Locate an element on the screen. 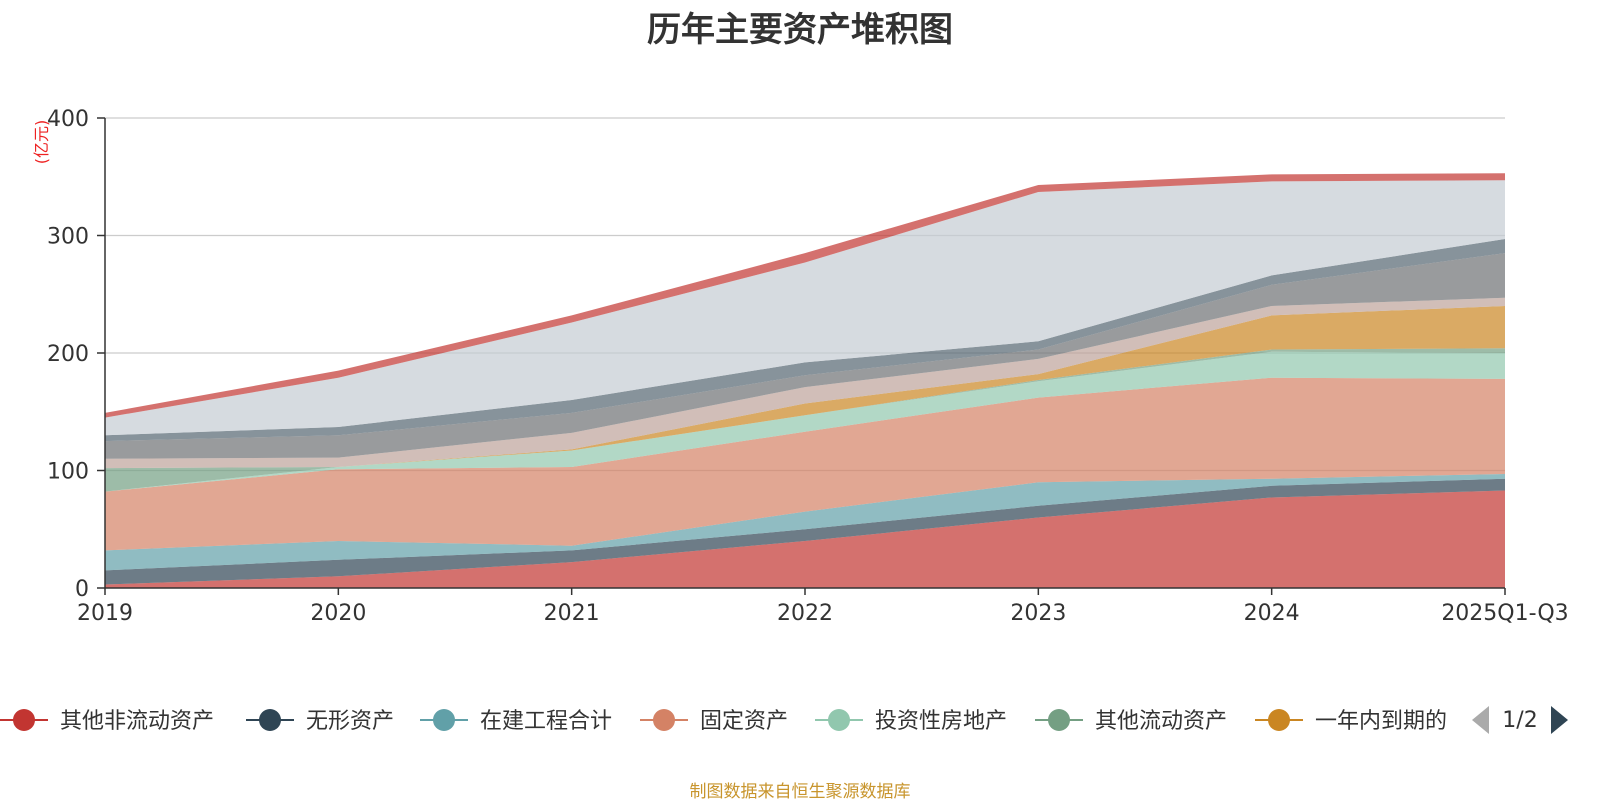 The height and width of the screenshot is (802, 1600). legend-prev-page-button is located at coordinates (1480, 720).